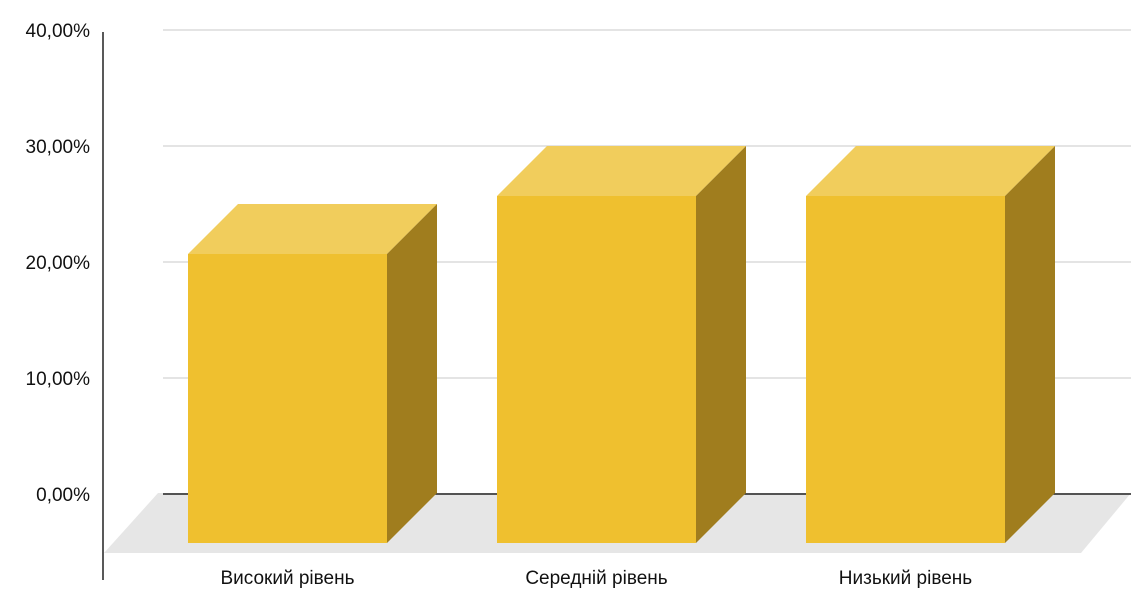 This screenshot has width=1131, height=589. What do you see at coordinates (58, 31) in the screenshot?
I see `y-tick-label: 40,00%` at bounding box center [58, 31].